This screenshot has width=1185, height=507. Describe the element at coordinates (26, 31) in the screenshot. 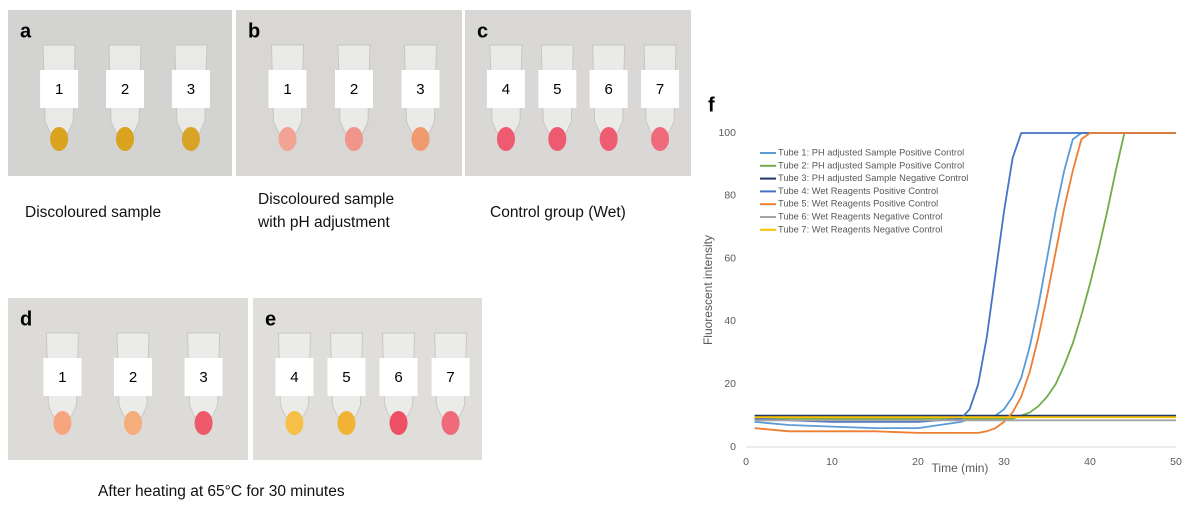

I see `panel-label: a` at that location.